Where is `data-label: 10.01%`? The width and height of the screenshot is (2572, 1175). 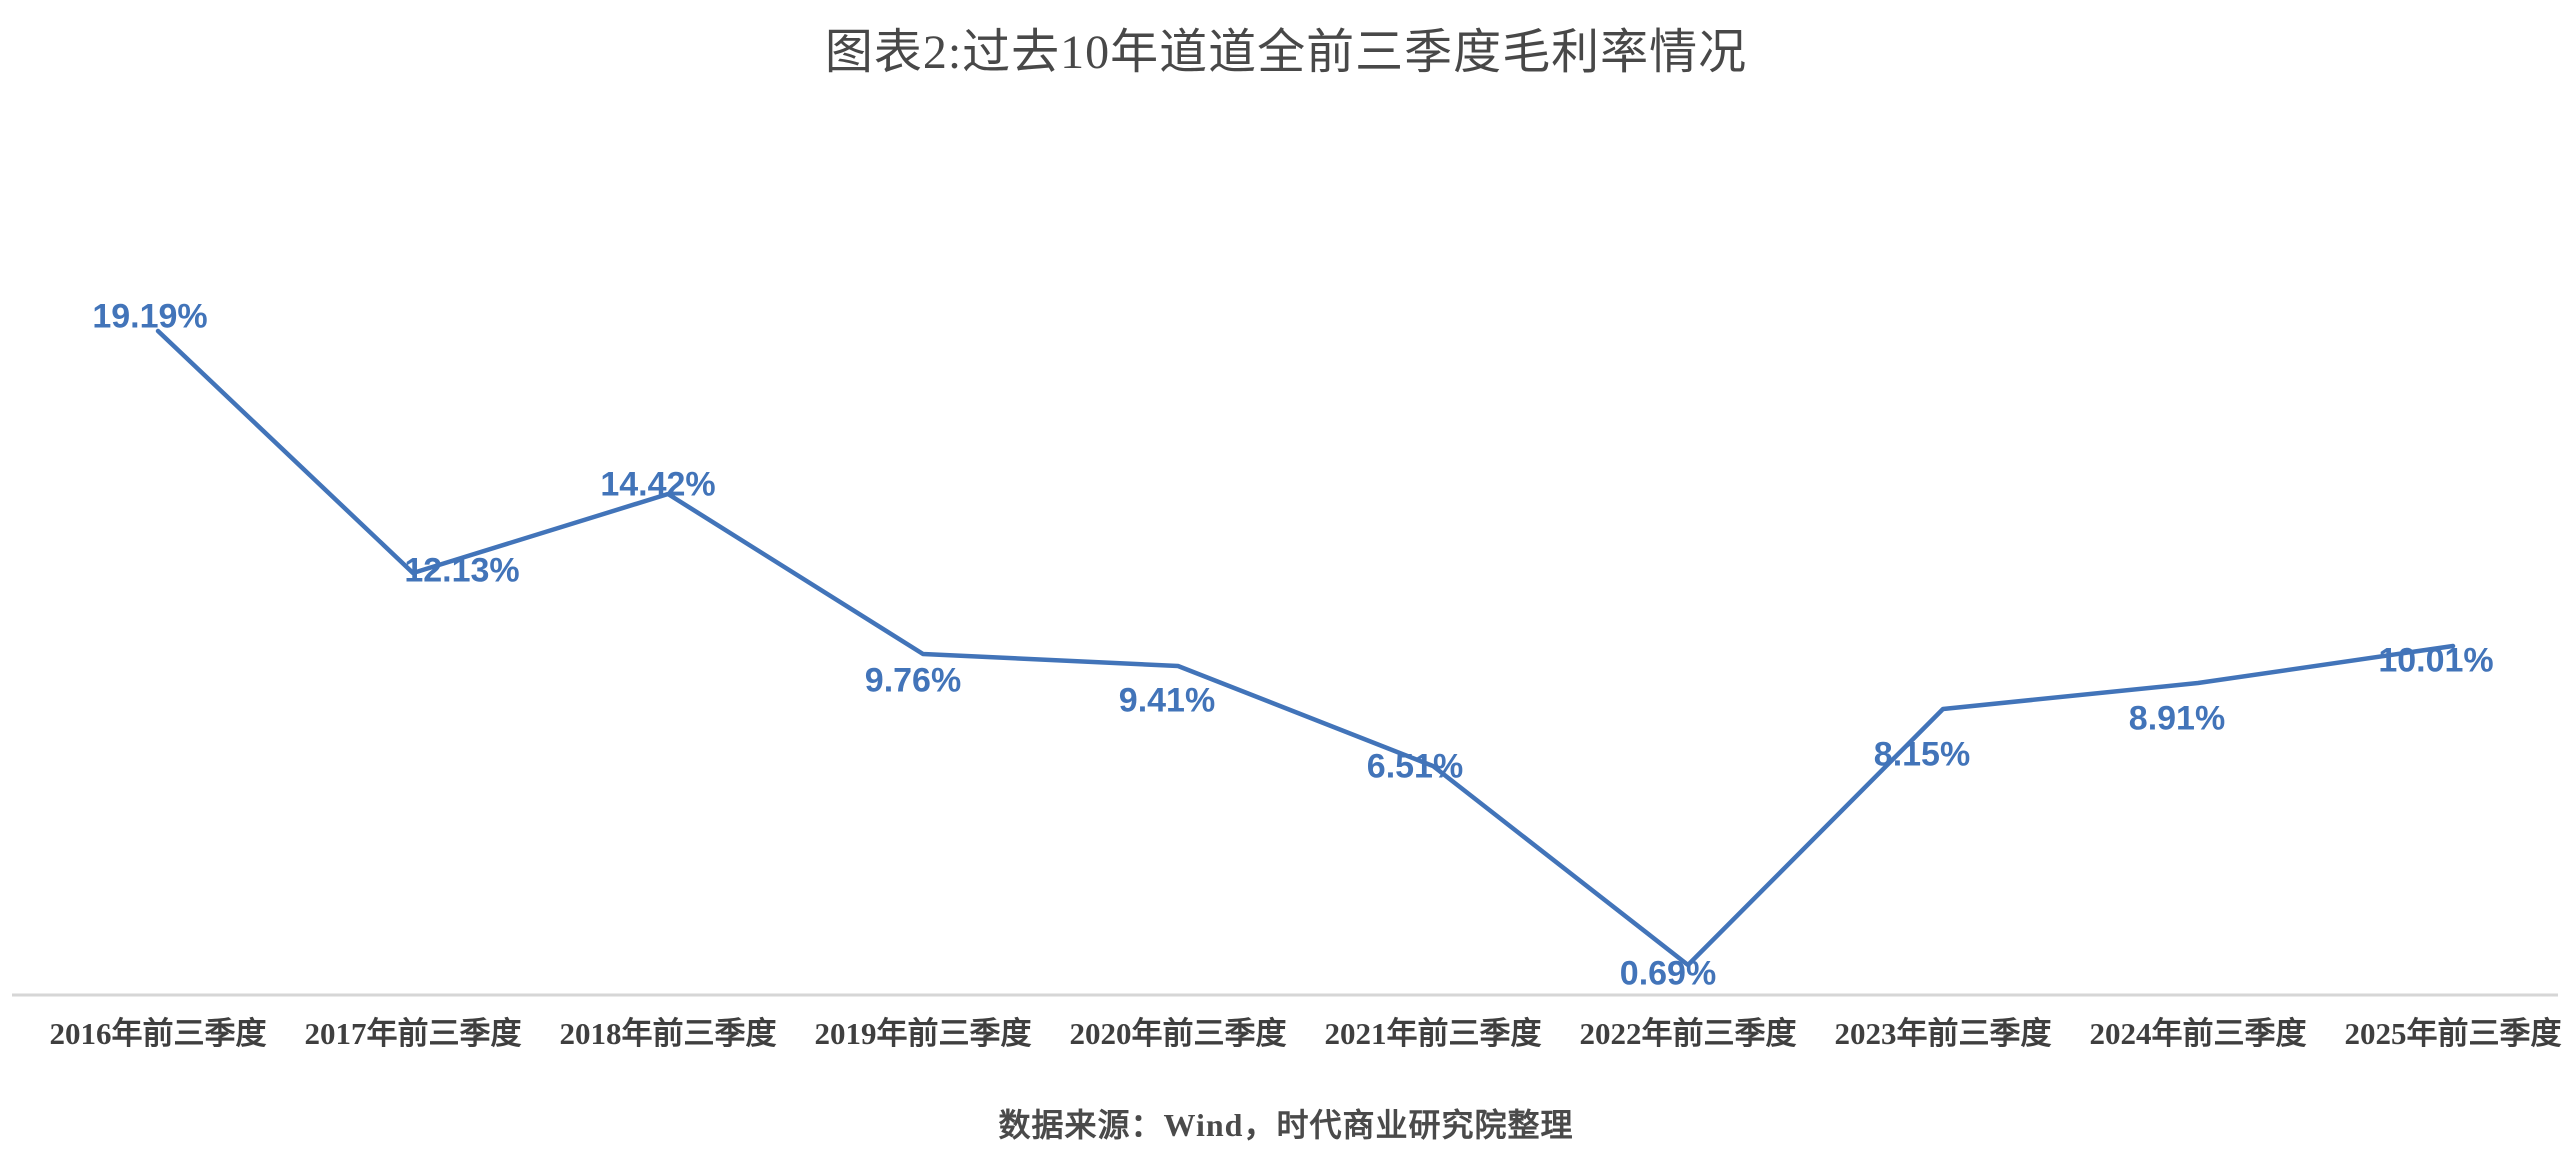
data-label: 10.01% is located at coordinates (2436, 660).